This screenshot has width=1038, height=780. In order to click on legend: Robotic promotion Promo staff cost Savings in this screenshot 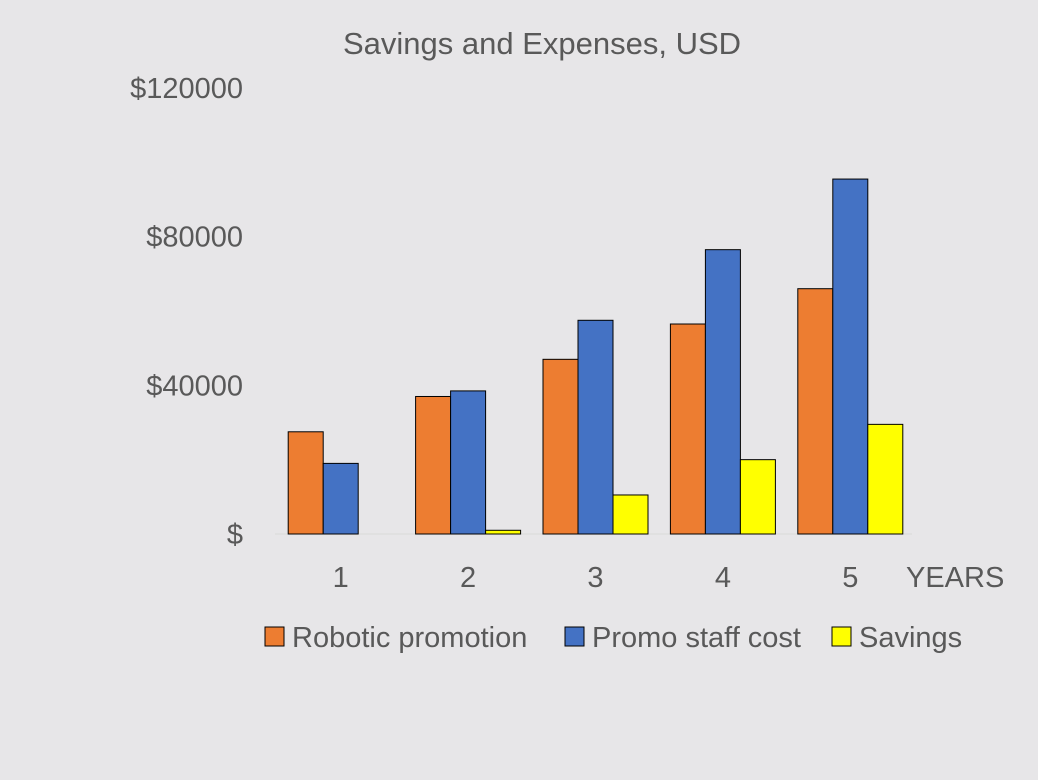, I will do `click(613, 638)`.